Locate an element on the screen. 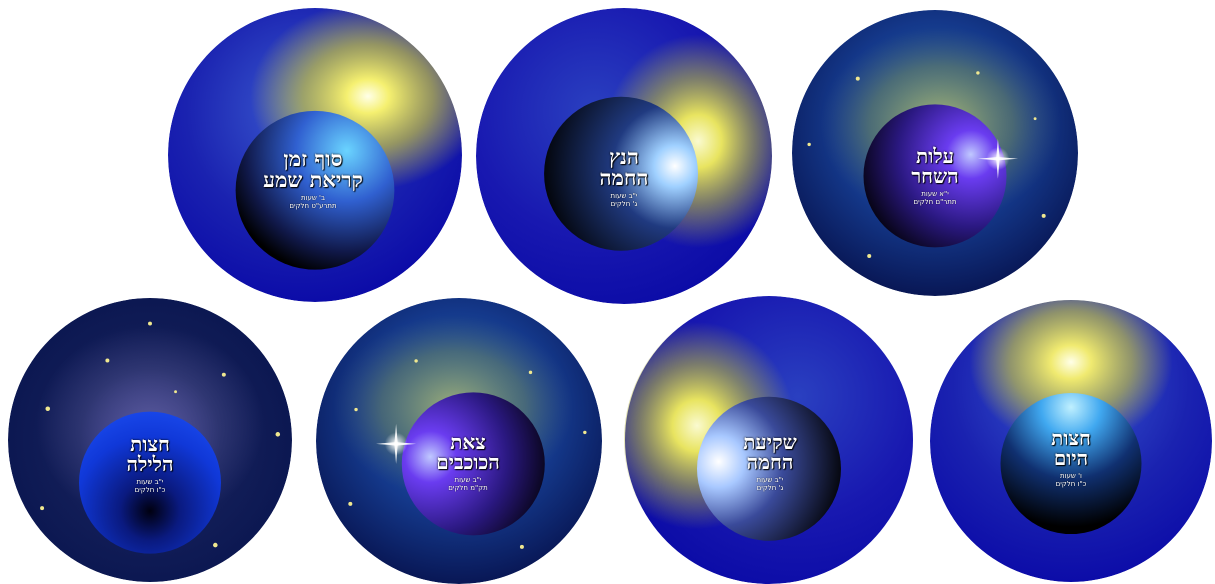  dial-shkia-graphic is located at coordinates (768, 440).